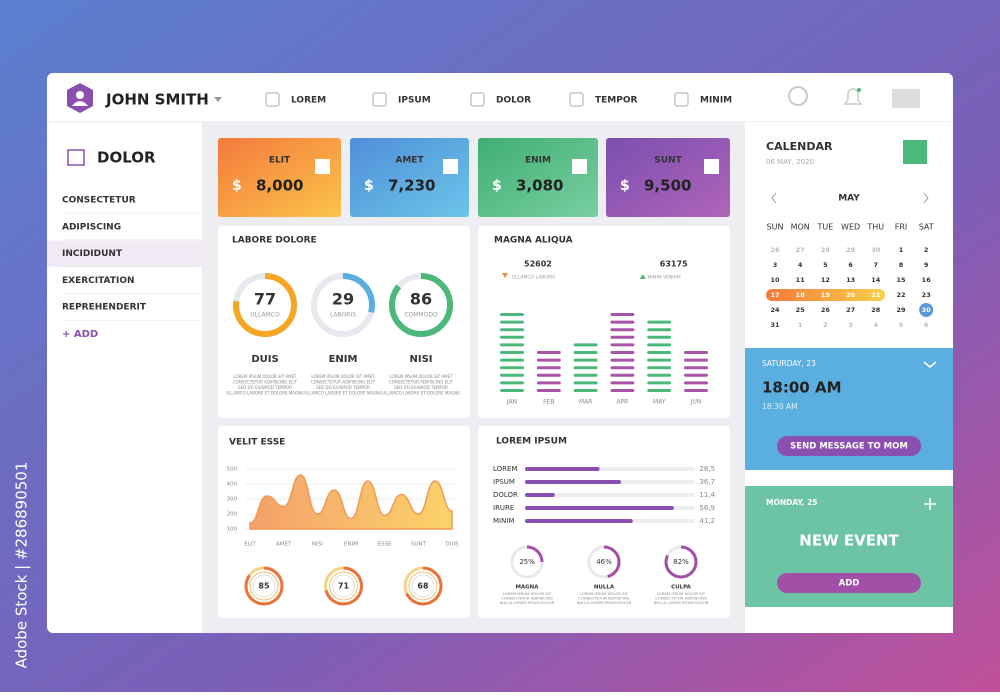  What do you see at coordinates (421, 387) in the screenshot?
I see `caption: SED DO EIUSMOD TEMPOR` at bounding box center [421, 387].